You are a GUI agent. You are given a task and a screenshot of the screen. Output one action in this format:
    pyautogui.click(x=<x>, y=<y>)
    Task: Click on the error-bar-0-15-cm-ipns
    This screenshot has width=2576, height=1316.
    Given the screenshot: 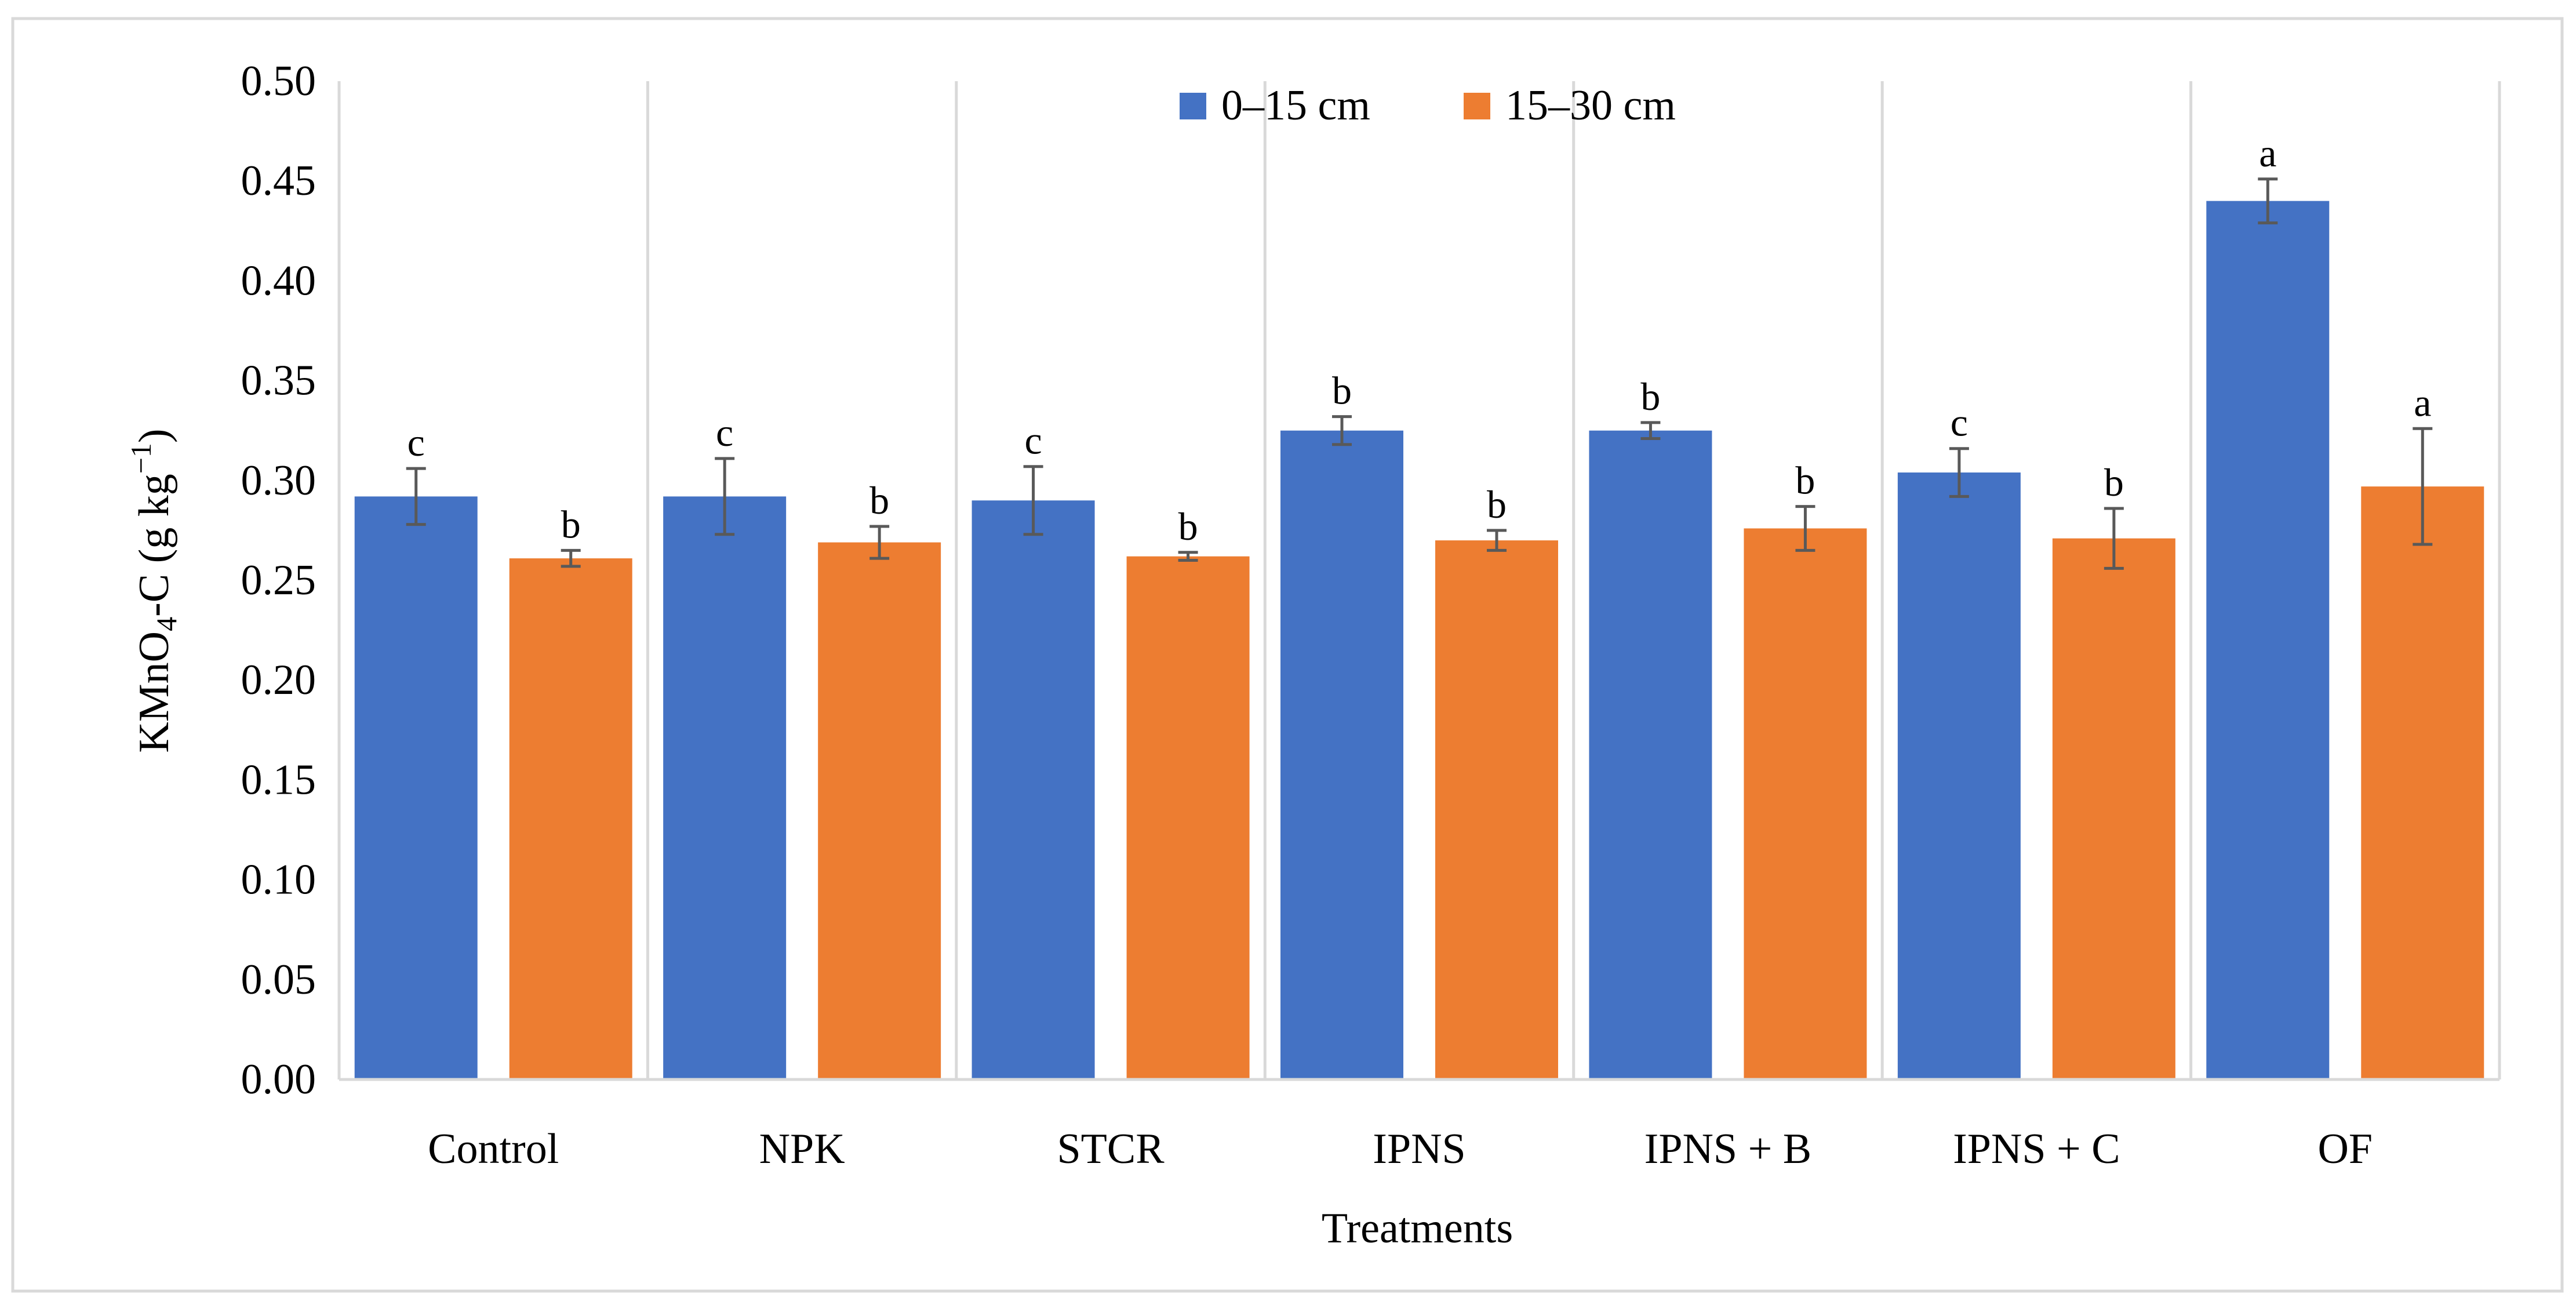 What is the action you would take?
    pyautogui.click(x=1342, y=430)
    